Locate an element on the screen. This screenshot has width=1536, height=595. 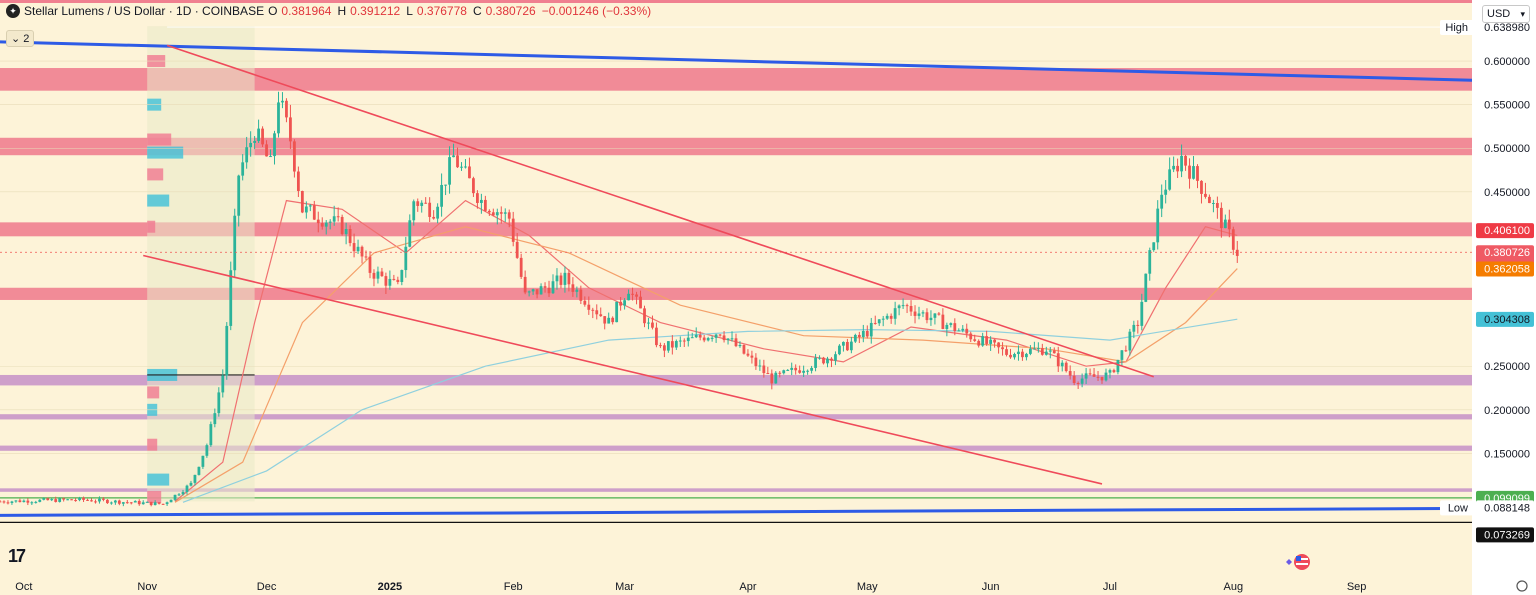
price-label-high: 0.638980 High is located at coordinates (1487, 28).